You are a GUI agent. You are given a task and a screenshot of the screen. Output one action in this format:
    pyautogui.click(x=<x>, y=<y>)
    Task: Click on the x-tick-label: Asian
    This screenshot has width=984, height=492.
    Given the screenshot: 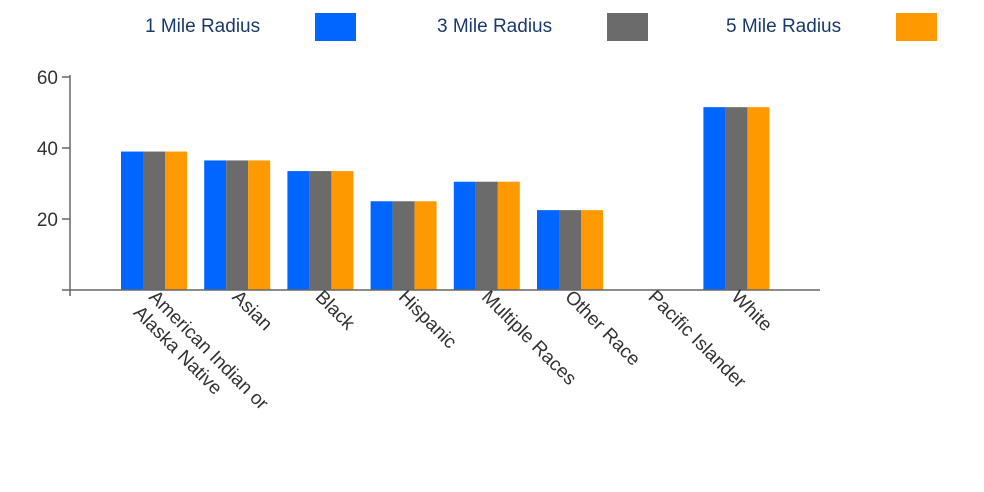 What is the action you would take?
    pyautogui.click(x=252, y=311)
    